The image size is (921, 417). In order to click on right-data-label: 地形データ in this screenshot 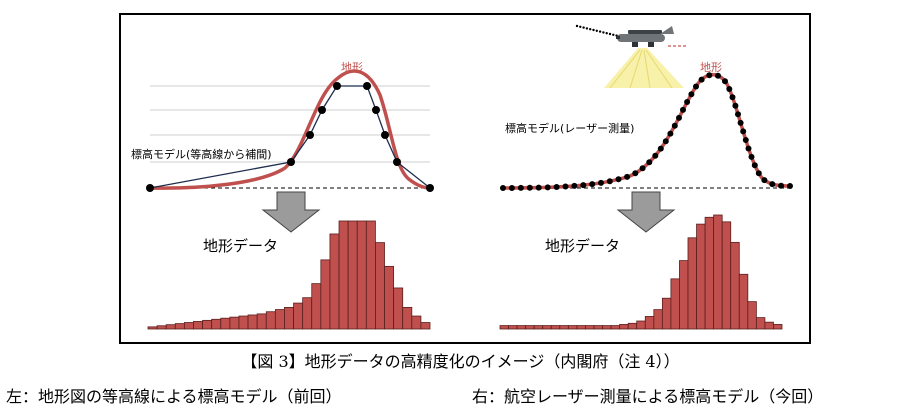, I will do `click(582, 246)`.